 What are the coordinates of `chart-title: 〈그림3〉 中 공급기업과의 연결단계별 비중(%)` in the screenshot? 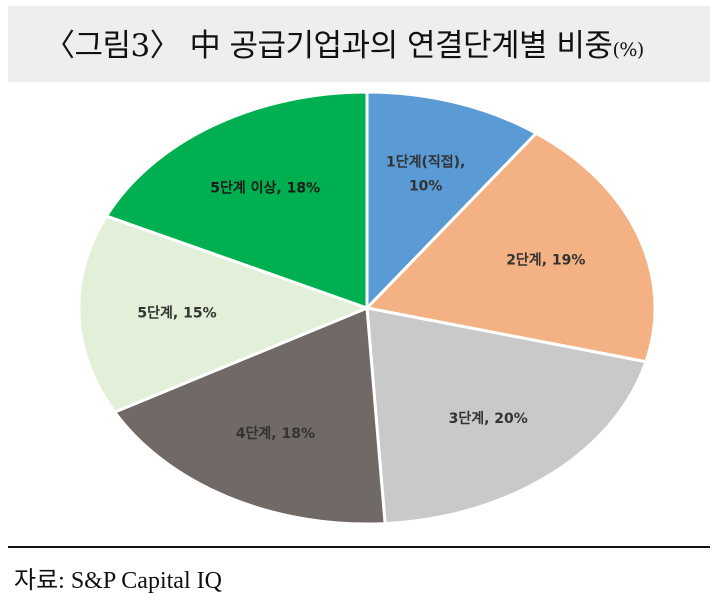 It's located at (344, 42).